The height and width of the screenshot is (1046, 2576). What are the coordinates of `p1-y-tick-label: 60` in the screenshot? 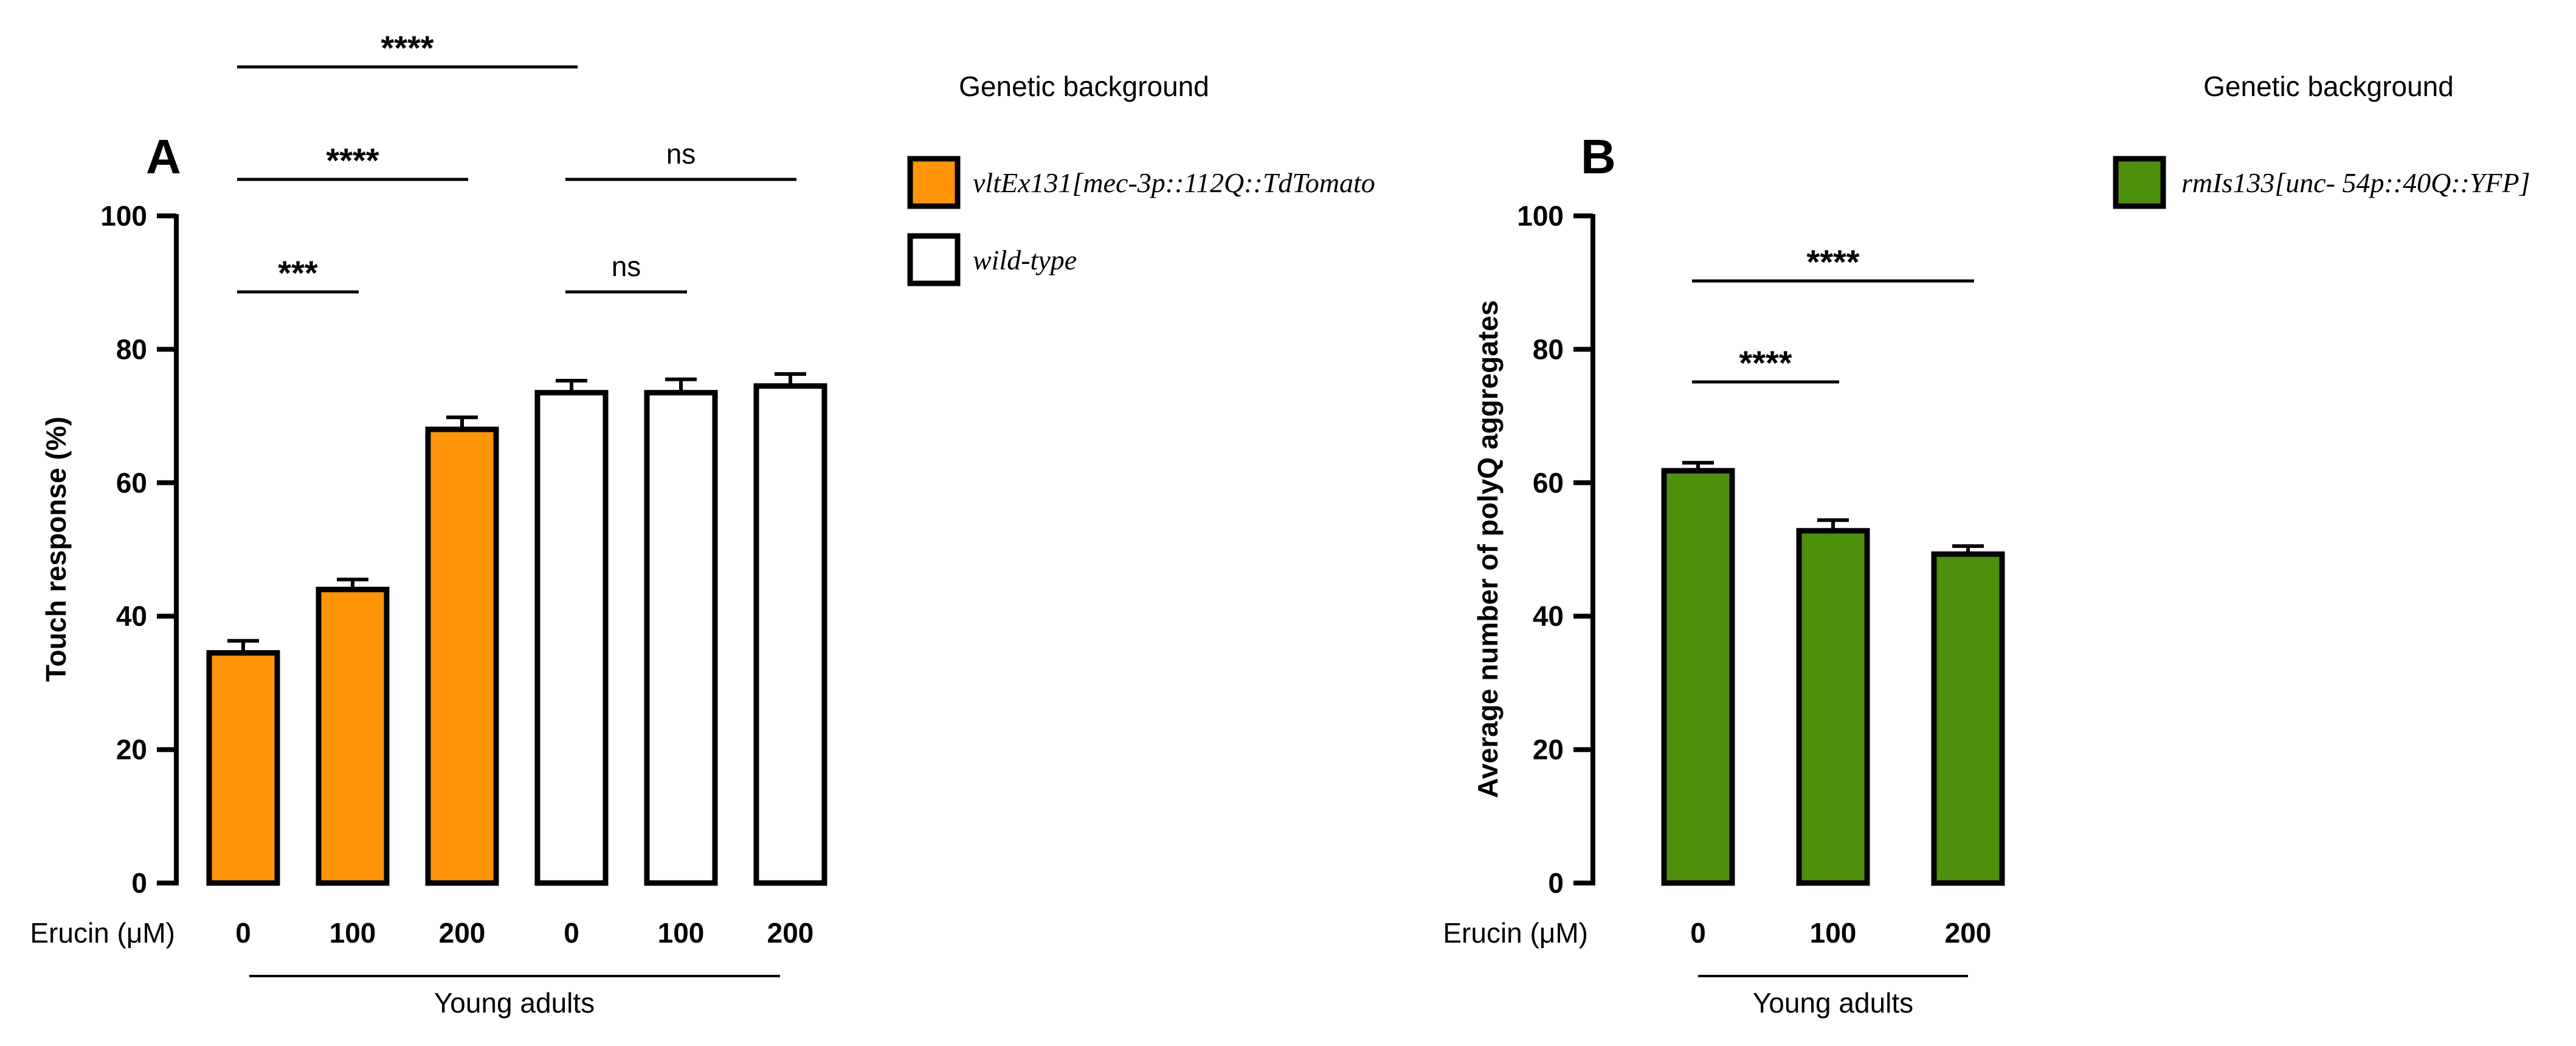 It's located at (131, 483).